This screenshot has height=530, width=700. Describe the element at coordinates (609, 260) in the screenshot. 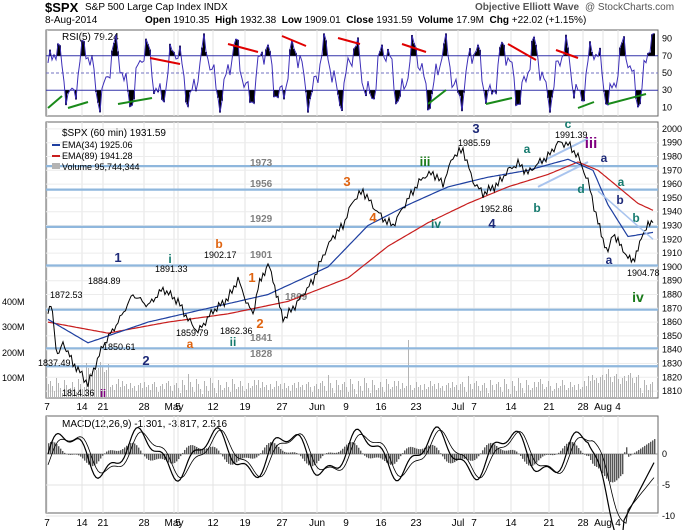

I see `wave-label: a` at that location.